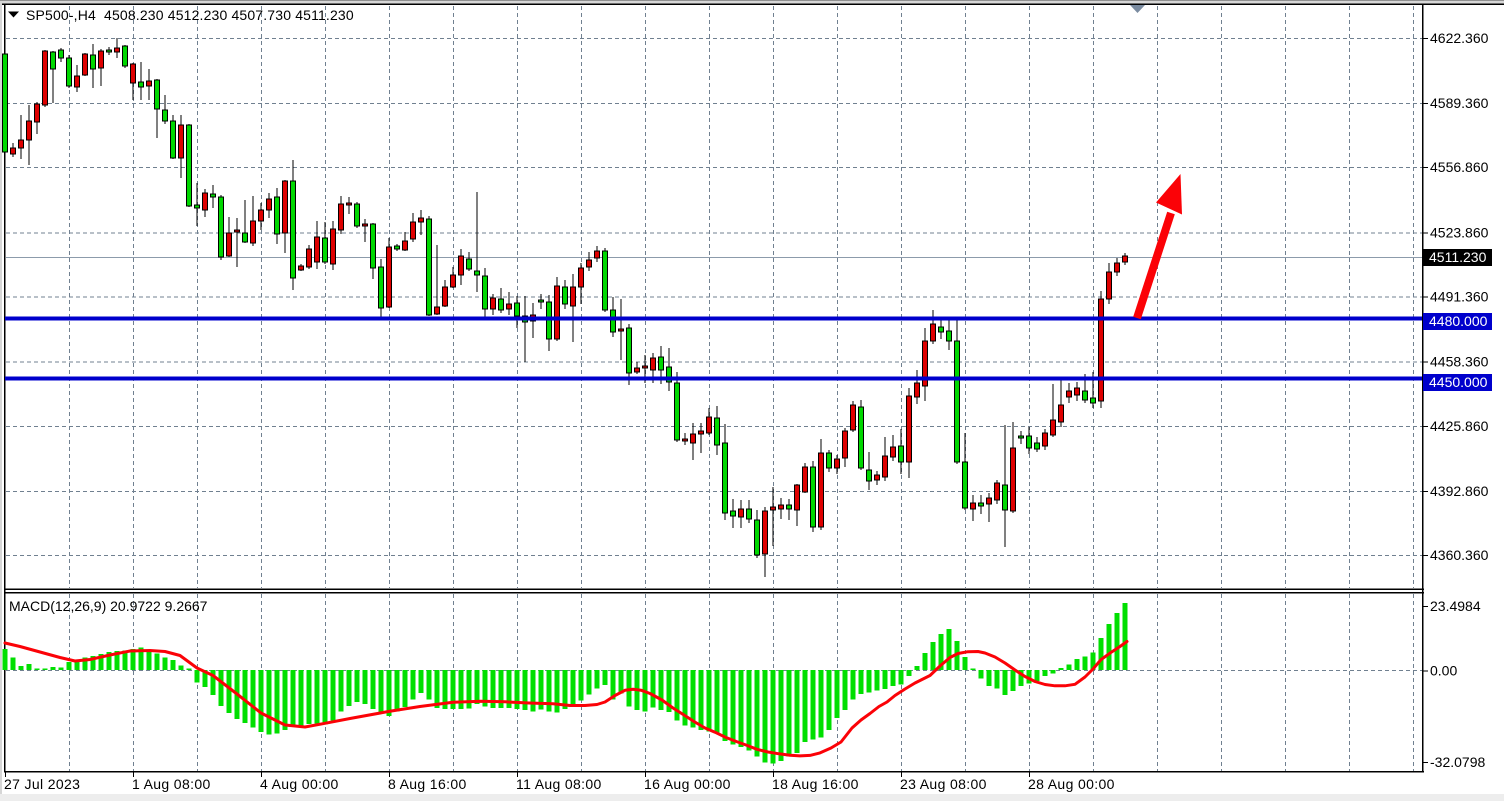 This screenshot has height=801, width=1504. What do you see at coordinates (1457, 762) in the screenshot?
I see `svg-text: -32.0798` at bounding box center [1457, 762].